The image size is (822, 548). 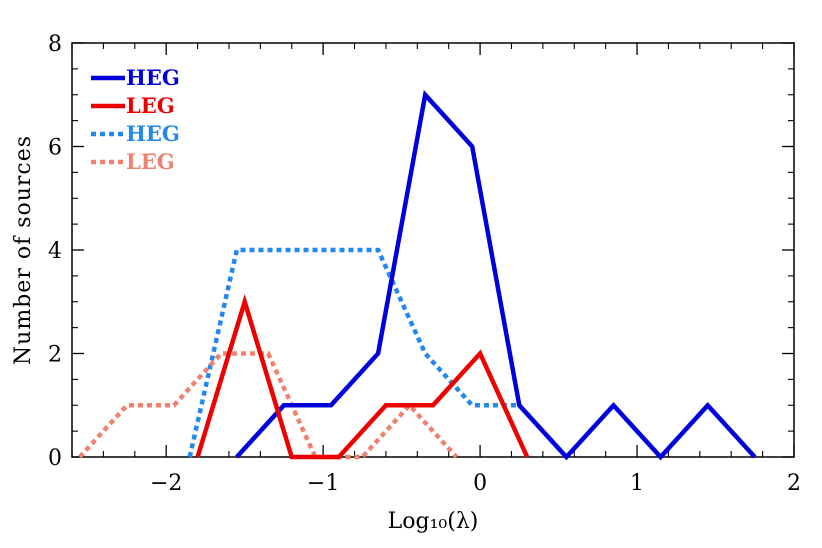 What do you see at coordinates (433, 521) in the screenshot?
I see `x-axis-label: Log₁₀(λ)` at bounding box center [433, 521].